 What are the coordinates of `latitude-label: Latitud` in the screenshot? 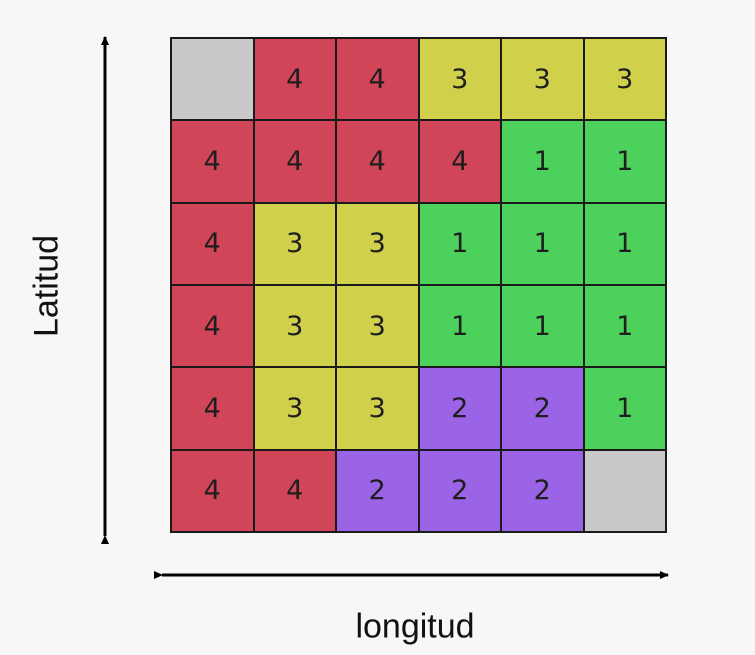 It's located at (46, 286).